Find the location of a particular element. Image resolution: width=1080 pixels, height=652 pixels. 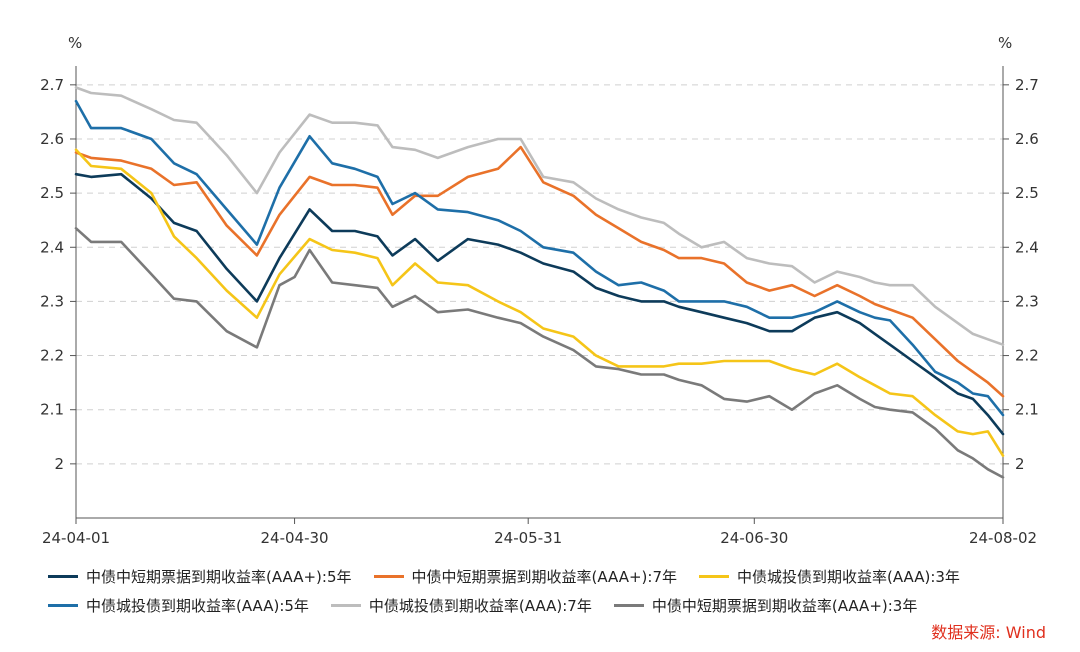

y-tick-label-right: 2.4 is located at coordinates (1027, 247).